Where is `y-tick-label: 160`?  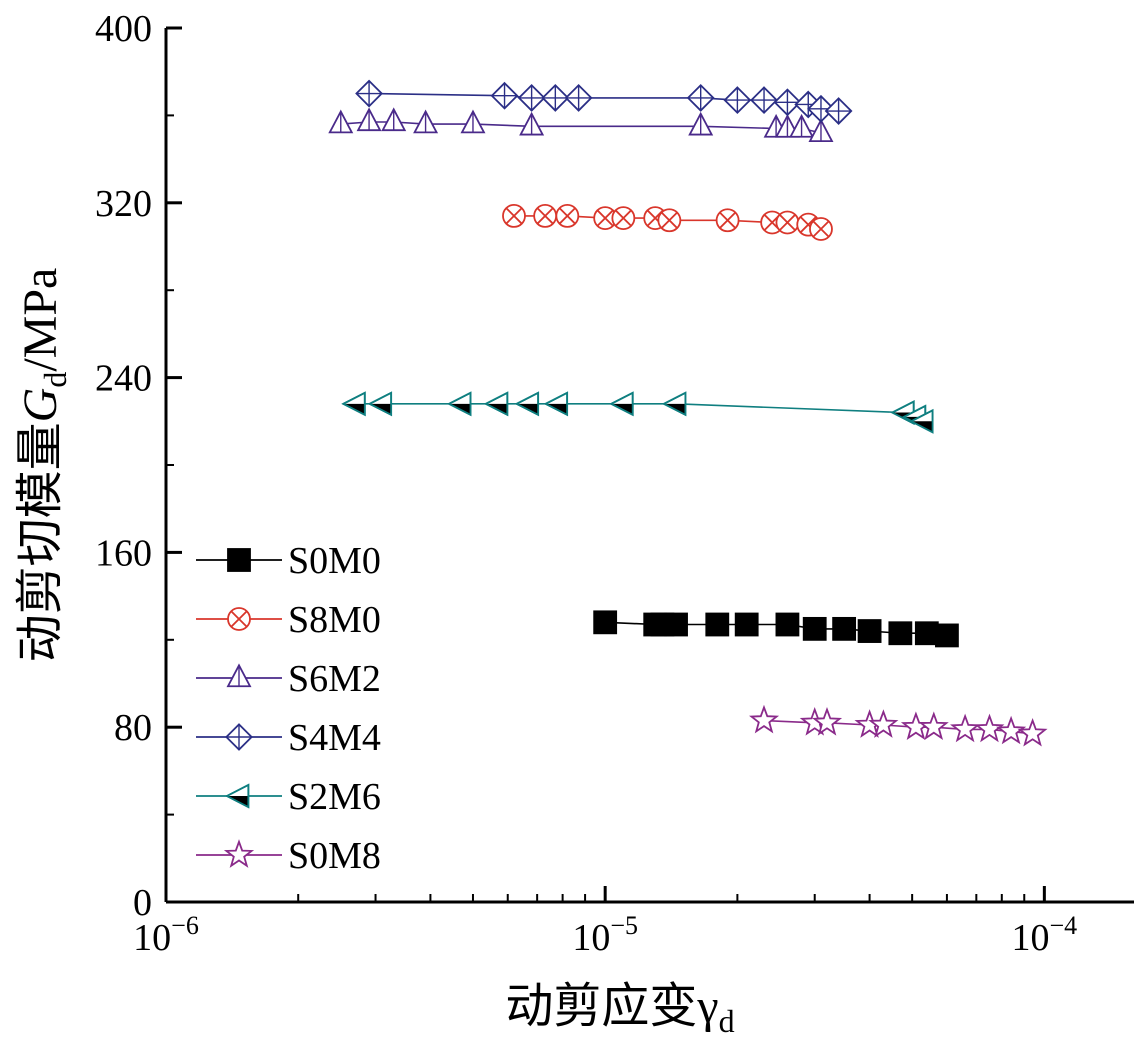 y-tick-label: 160 is located at coordinates (123, 553).